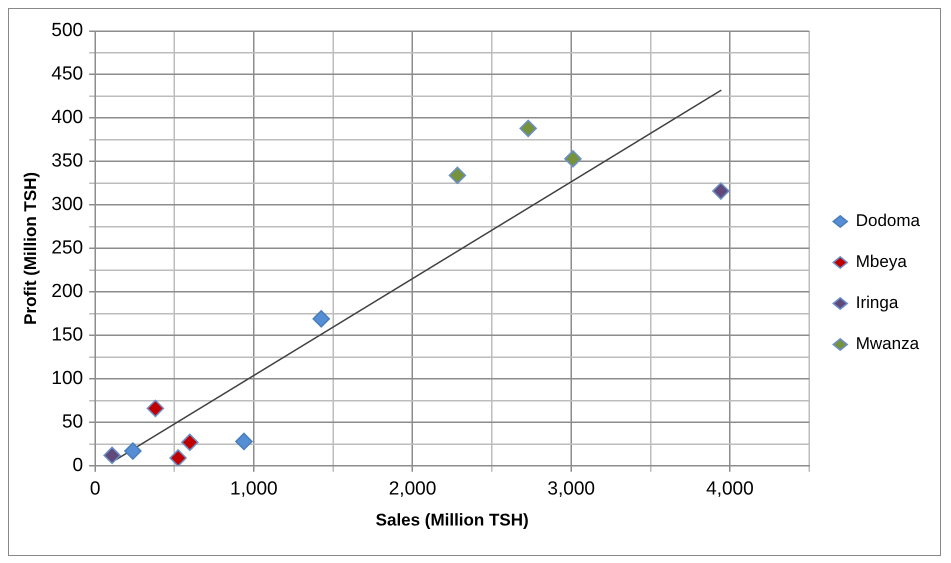  Describe the element at coordinates (254, 489) in the screenshot. I see `x-tick-label: 1,000` at that location.